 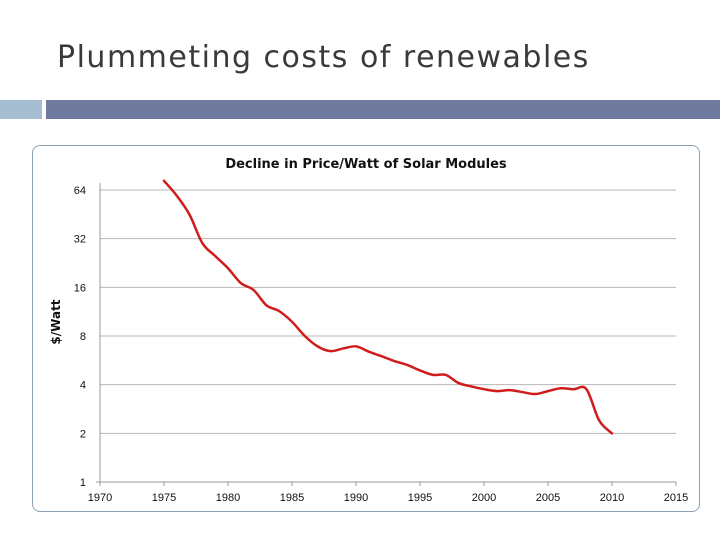 What do you see at coordinates (548, 498) in the screenshot?
I see `x-tick-label: 2005` at bounding box center [548, 498].